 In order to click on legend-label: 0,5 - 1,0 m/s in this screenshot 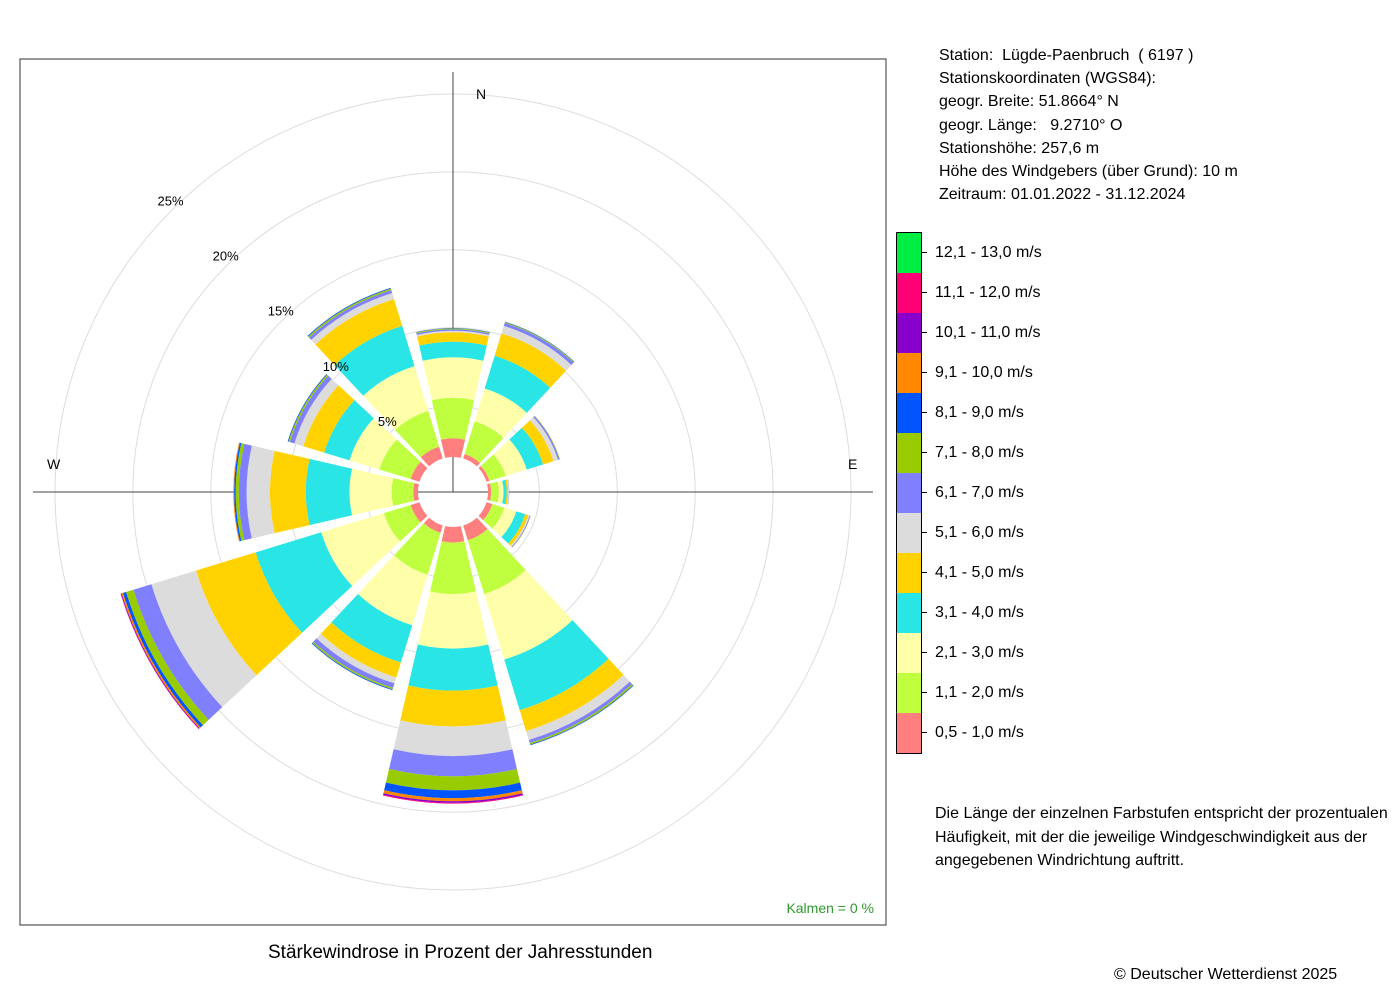, I will do `click(979, 732)`.